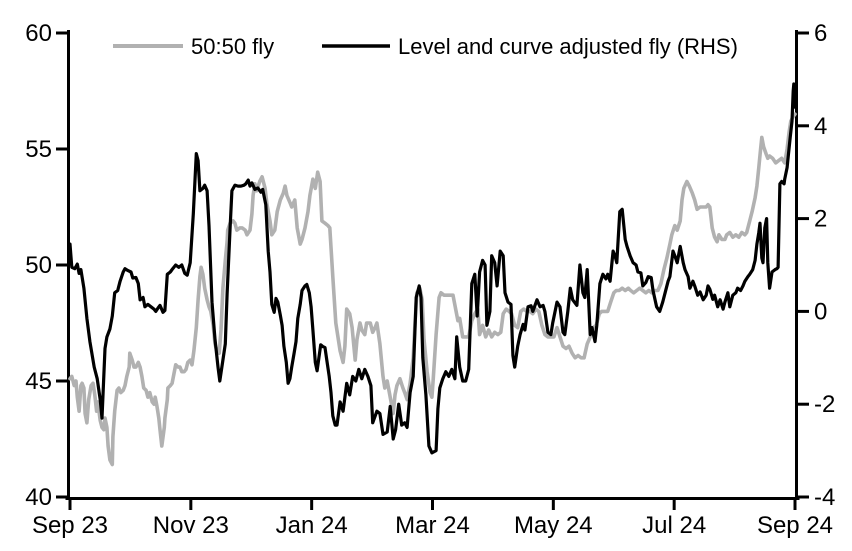 Image resolution: width=852 pixels, height=551 pixels. What do you see at coordinates (820, 311) in the screenshot?
I see `y-right-tick-label: 0` at bounding box center [820, 311].